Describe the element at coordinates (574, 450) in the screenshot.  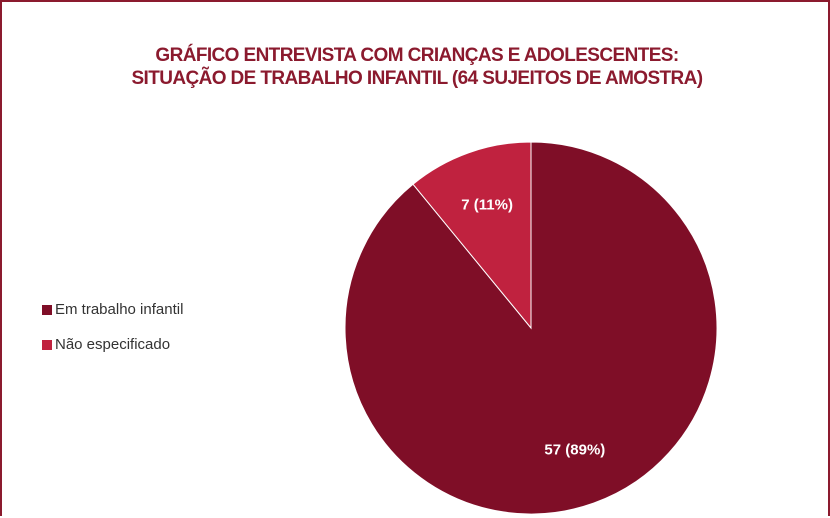
I see `data-label: 57 (89%)` at that location.